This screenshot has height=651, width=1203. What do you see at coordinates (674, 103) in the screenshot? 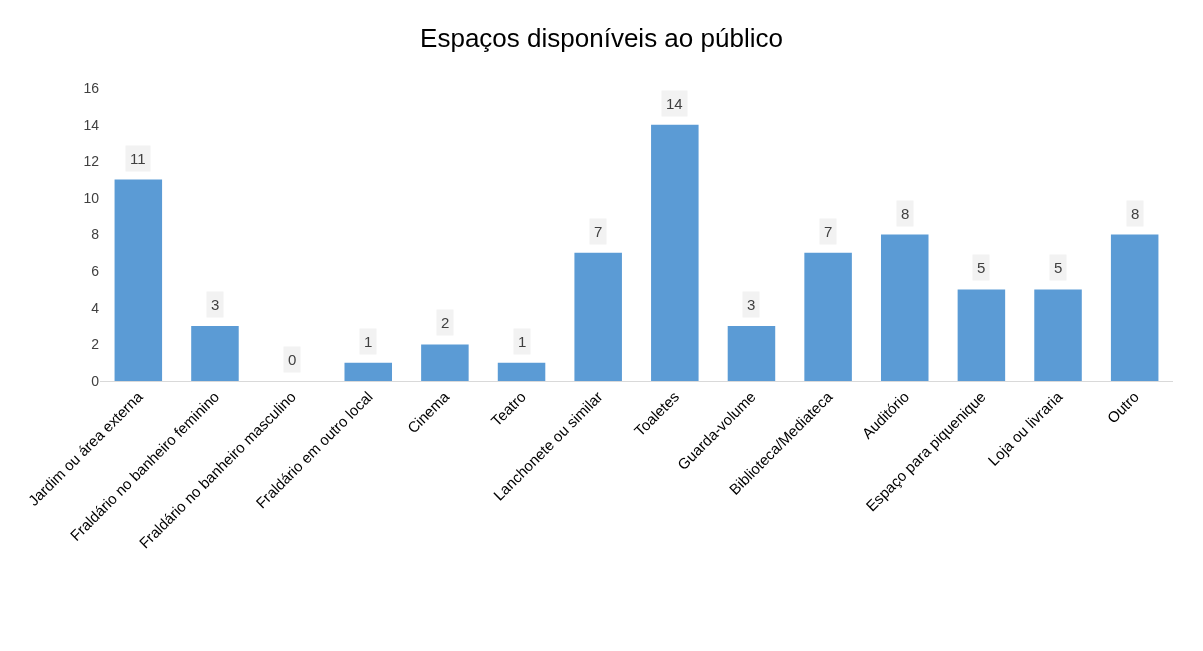
I see `data-label: 14` at bounding box center [674, 103].